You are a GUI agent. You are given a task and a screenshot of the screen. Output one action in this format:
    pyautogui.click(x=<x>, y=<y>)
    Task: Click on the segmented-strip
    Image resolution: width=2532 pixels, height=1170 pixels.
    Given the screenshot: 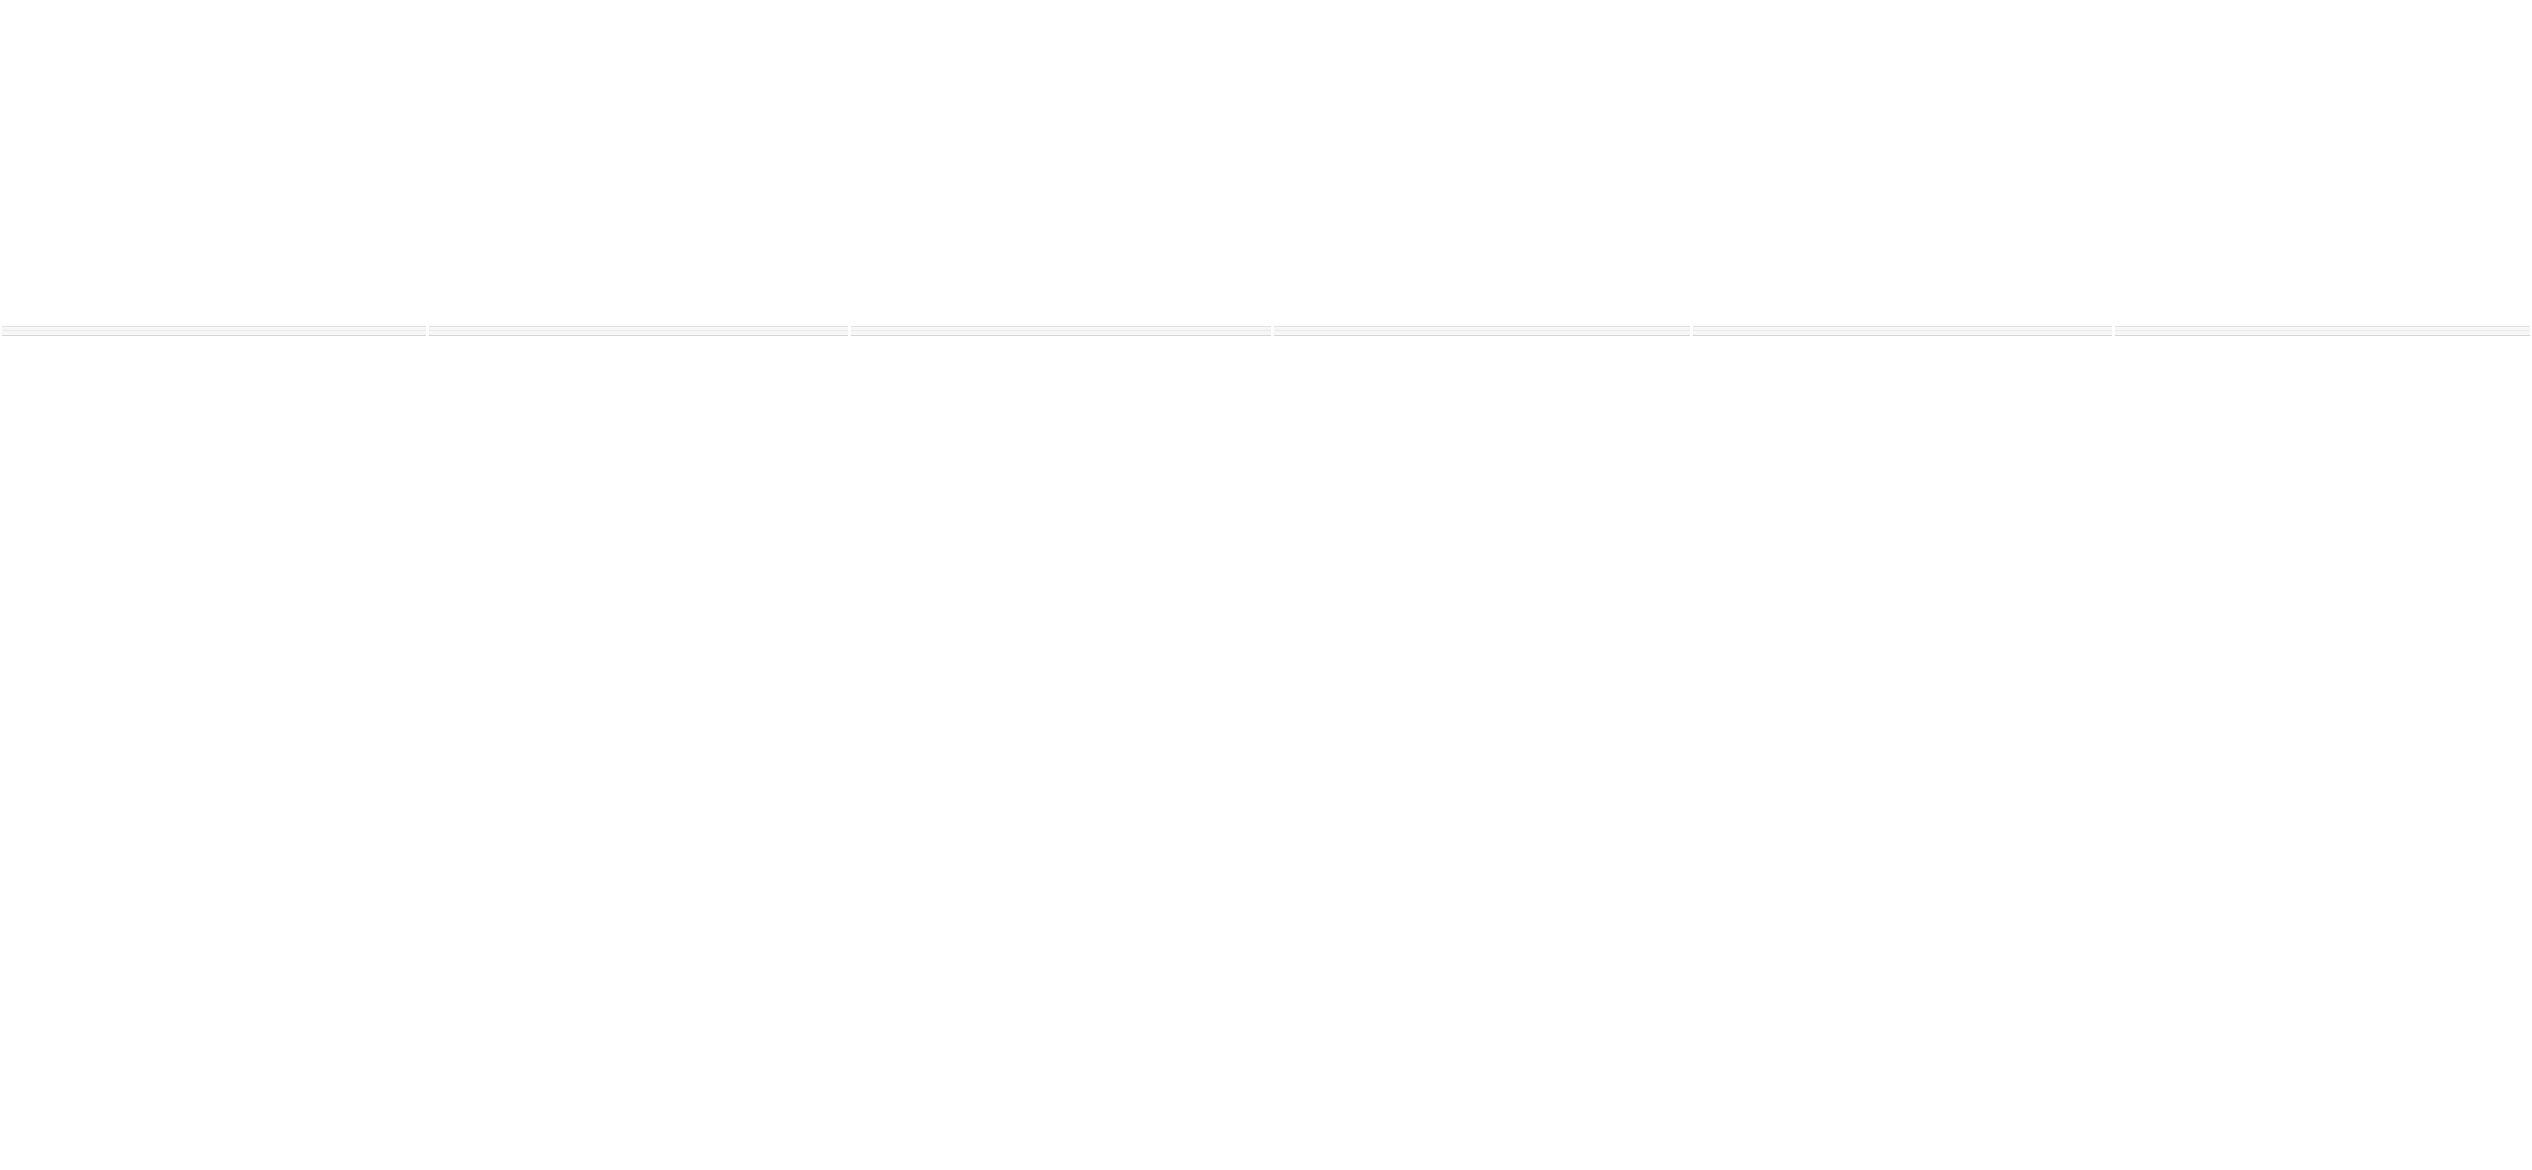 What is the action you would take?
    pyautogui.click(x=1266, y=331)
    